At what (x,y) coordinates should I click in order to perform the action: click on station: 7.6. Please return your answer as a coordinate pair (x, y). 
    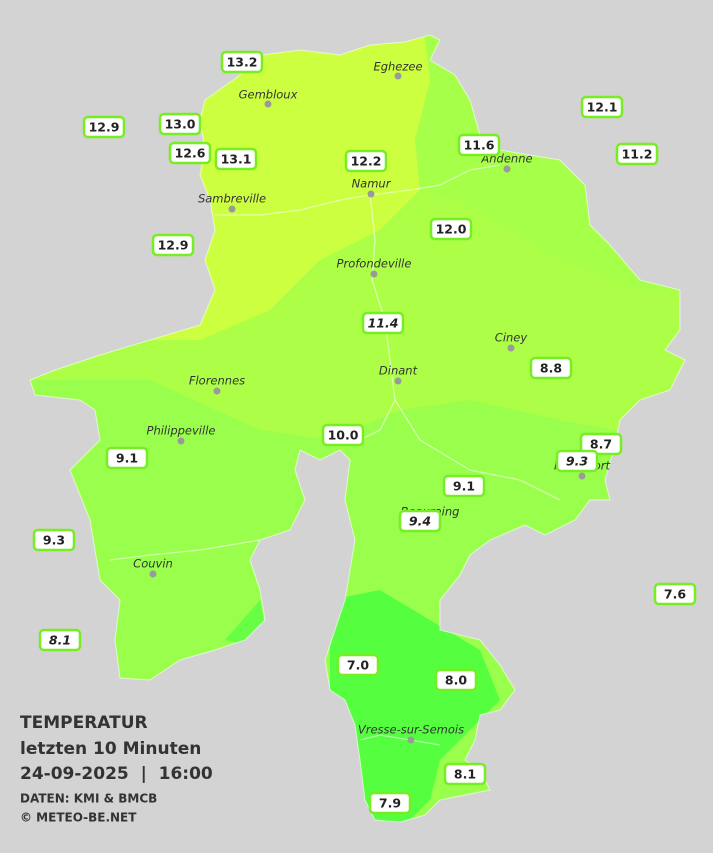
    Looking at the image, I should click on (675, 594).